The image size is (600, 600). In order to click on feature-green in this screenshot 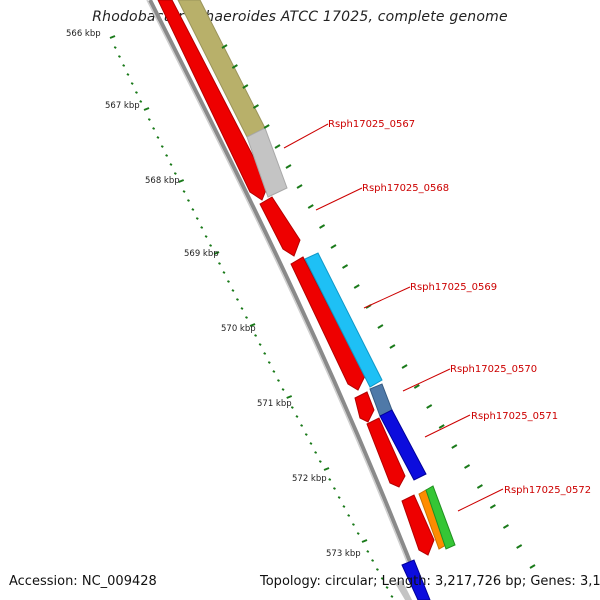, I will do `click(440, 517)`.